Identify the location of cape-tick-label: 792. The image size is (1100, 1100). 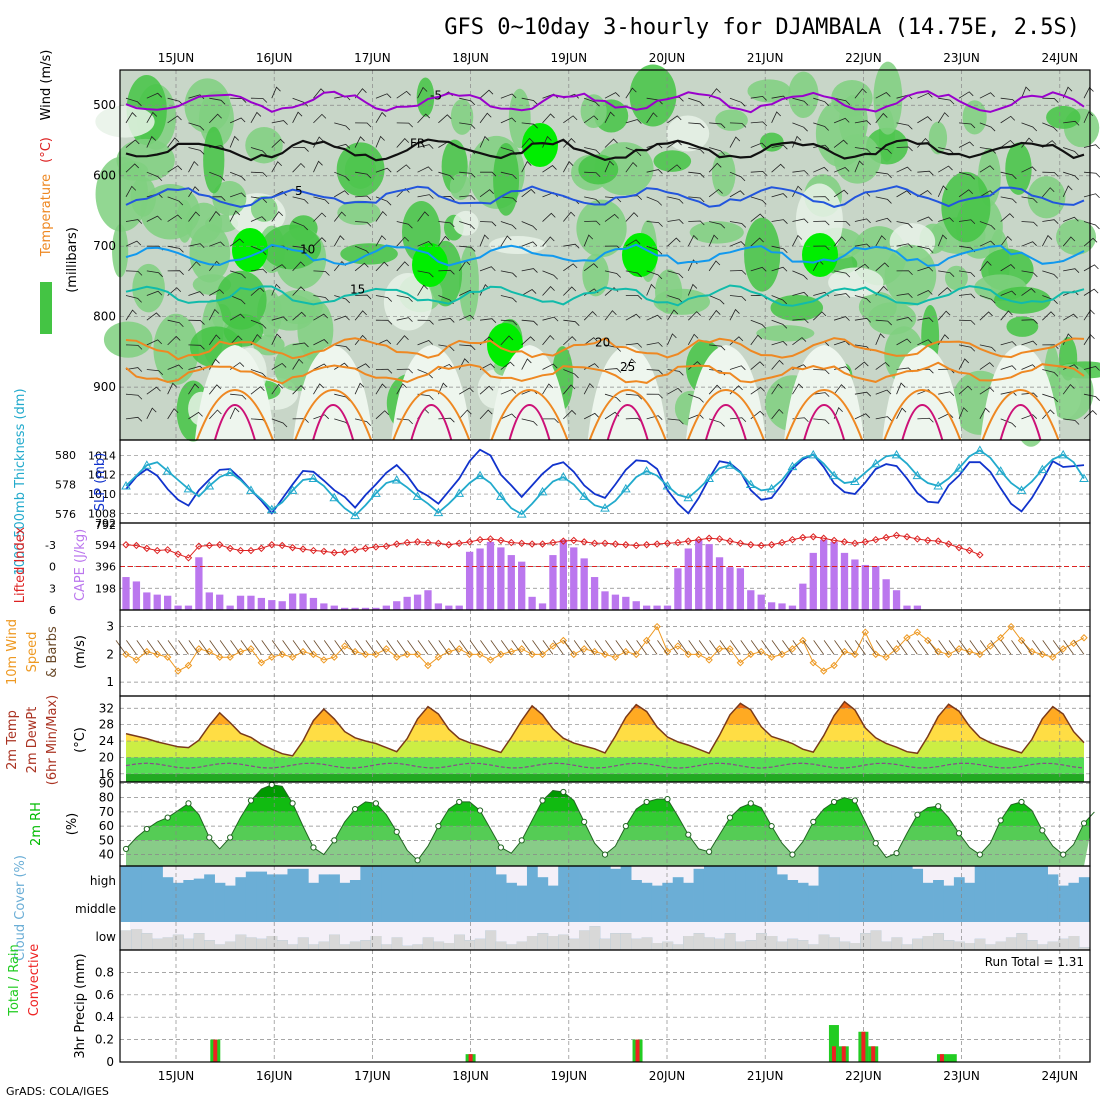
(105, 523).